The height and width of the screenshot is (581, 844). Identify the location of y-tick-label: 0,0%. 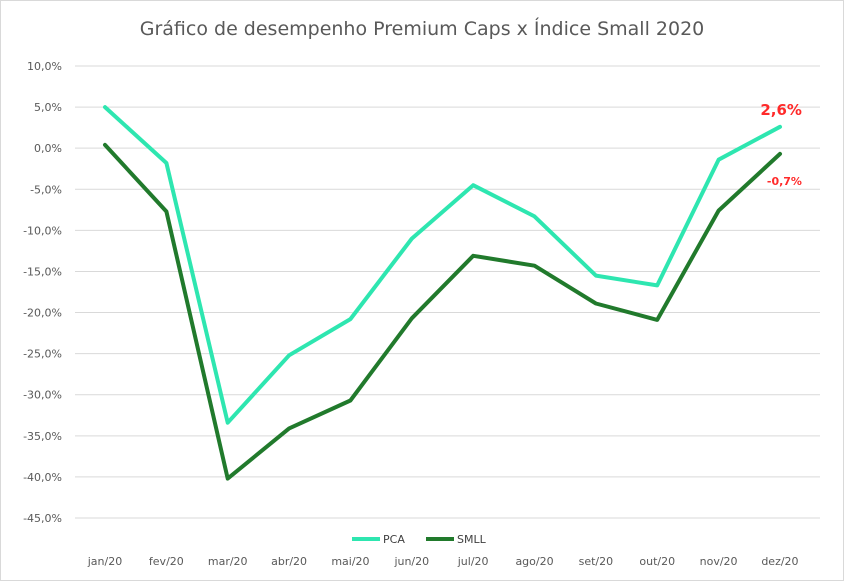
(48, 148).